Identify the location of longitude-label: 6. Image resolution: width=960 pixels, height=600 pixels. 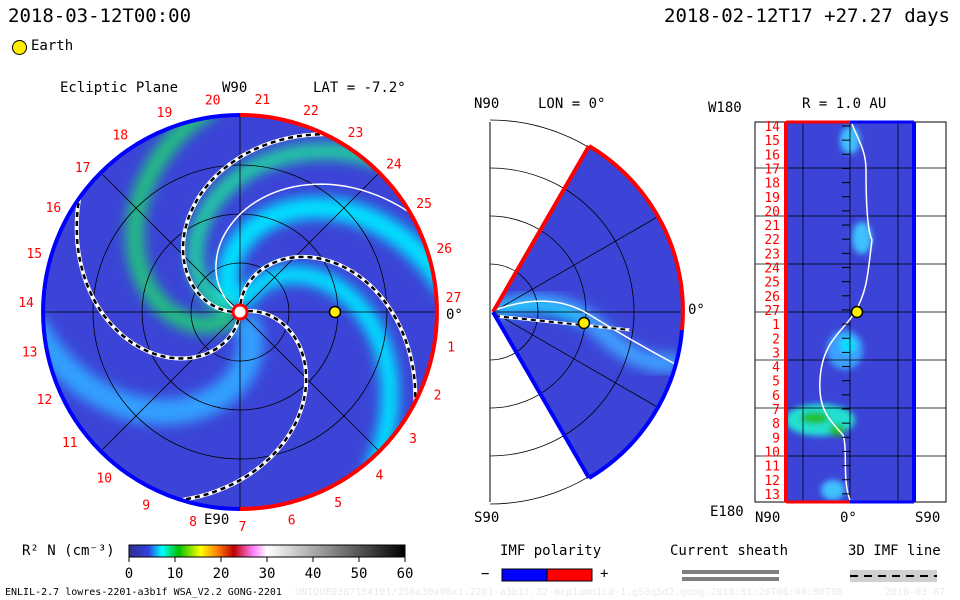
(292, 521).